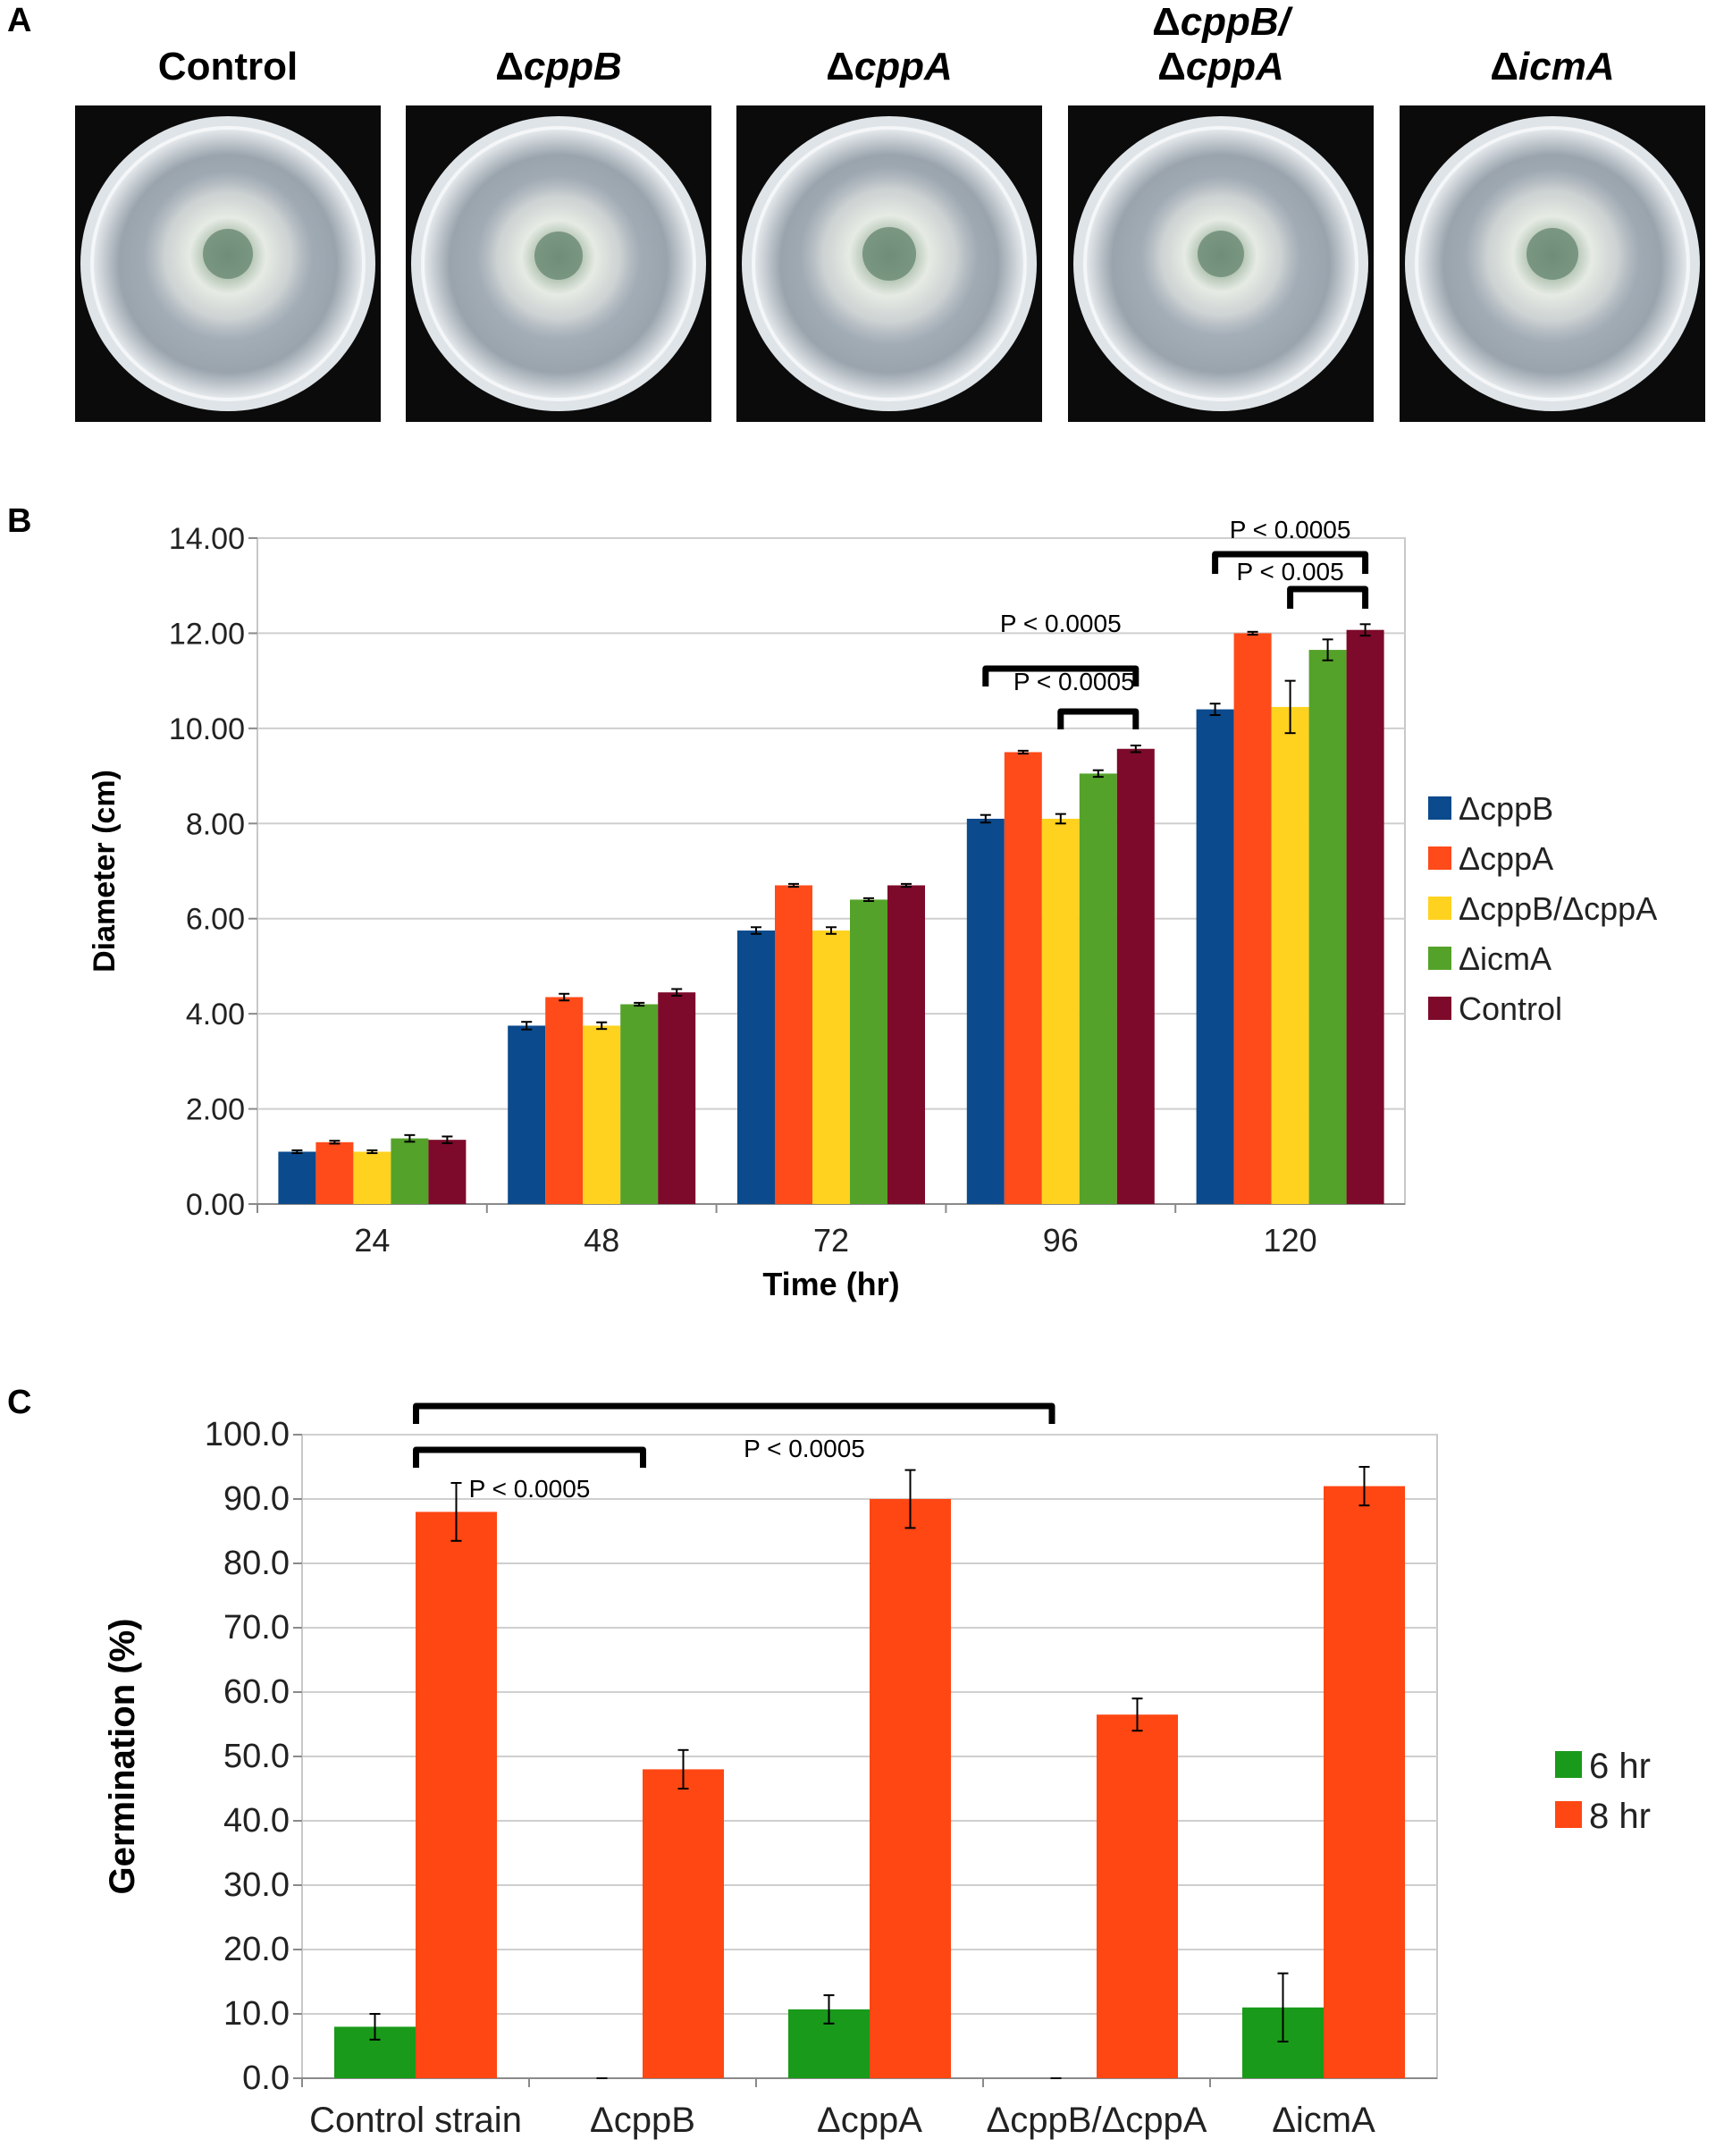  I want to click on y-tick-label: 50.0, so click(256, 1757).